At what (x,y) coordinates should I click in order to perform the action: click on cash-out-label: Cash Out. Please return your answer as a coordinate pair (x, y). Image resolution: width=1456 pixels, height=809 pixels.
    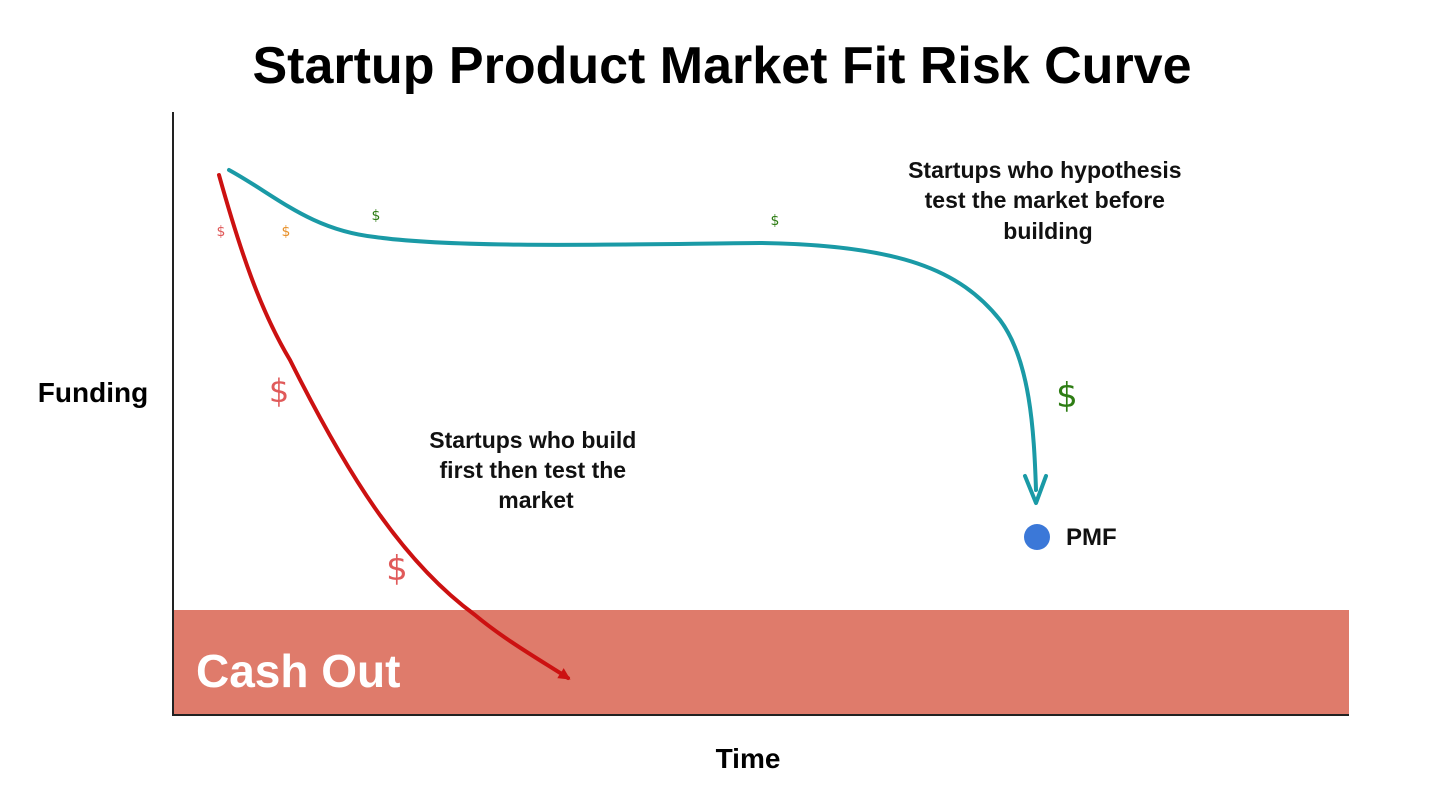
    Looking at the image, I should click on (298, 671).